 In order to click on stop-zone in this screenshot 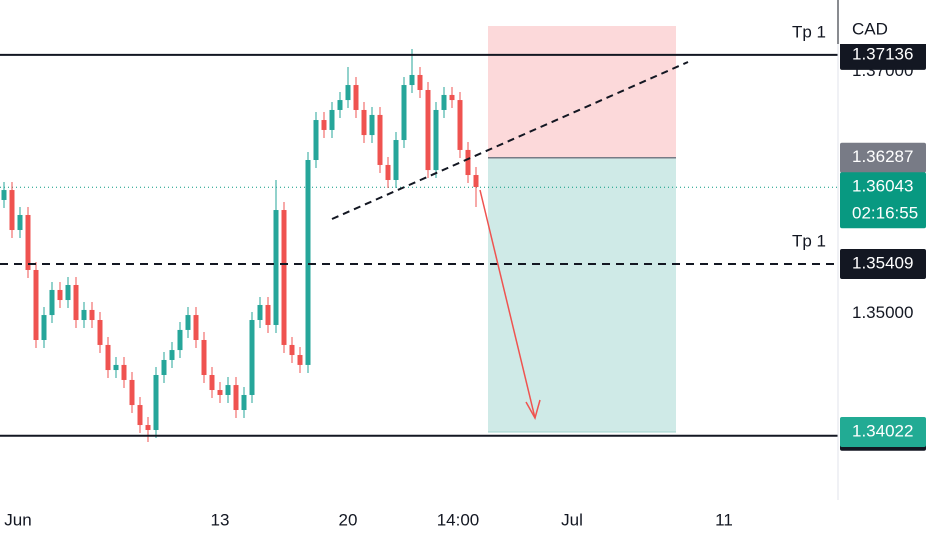, I will do `click(582, 92)`.